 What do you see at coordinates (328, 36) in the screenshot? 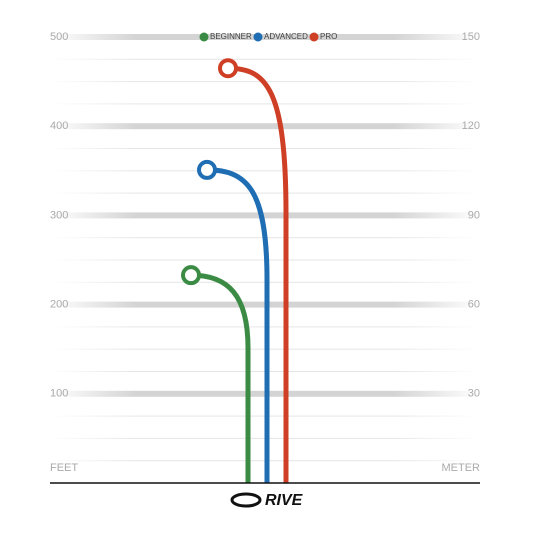
I see `legend-label: PRO` at bounding box center [328, 36].